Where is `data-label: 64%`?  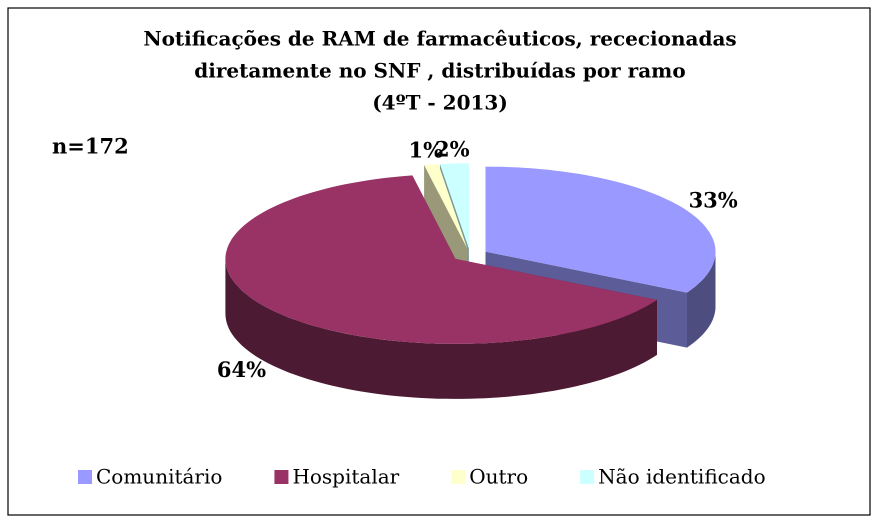 data-label: 64% is located at coordinates (241, 369).